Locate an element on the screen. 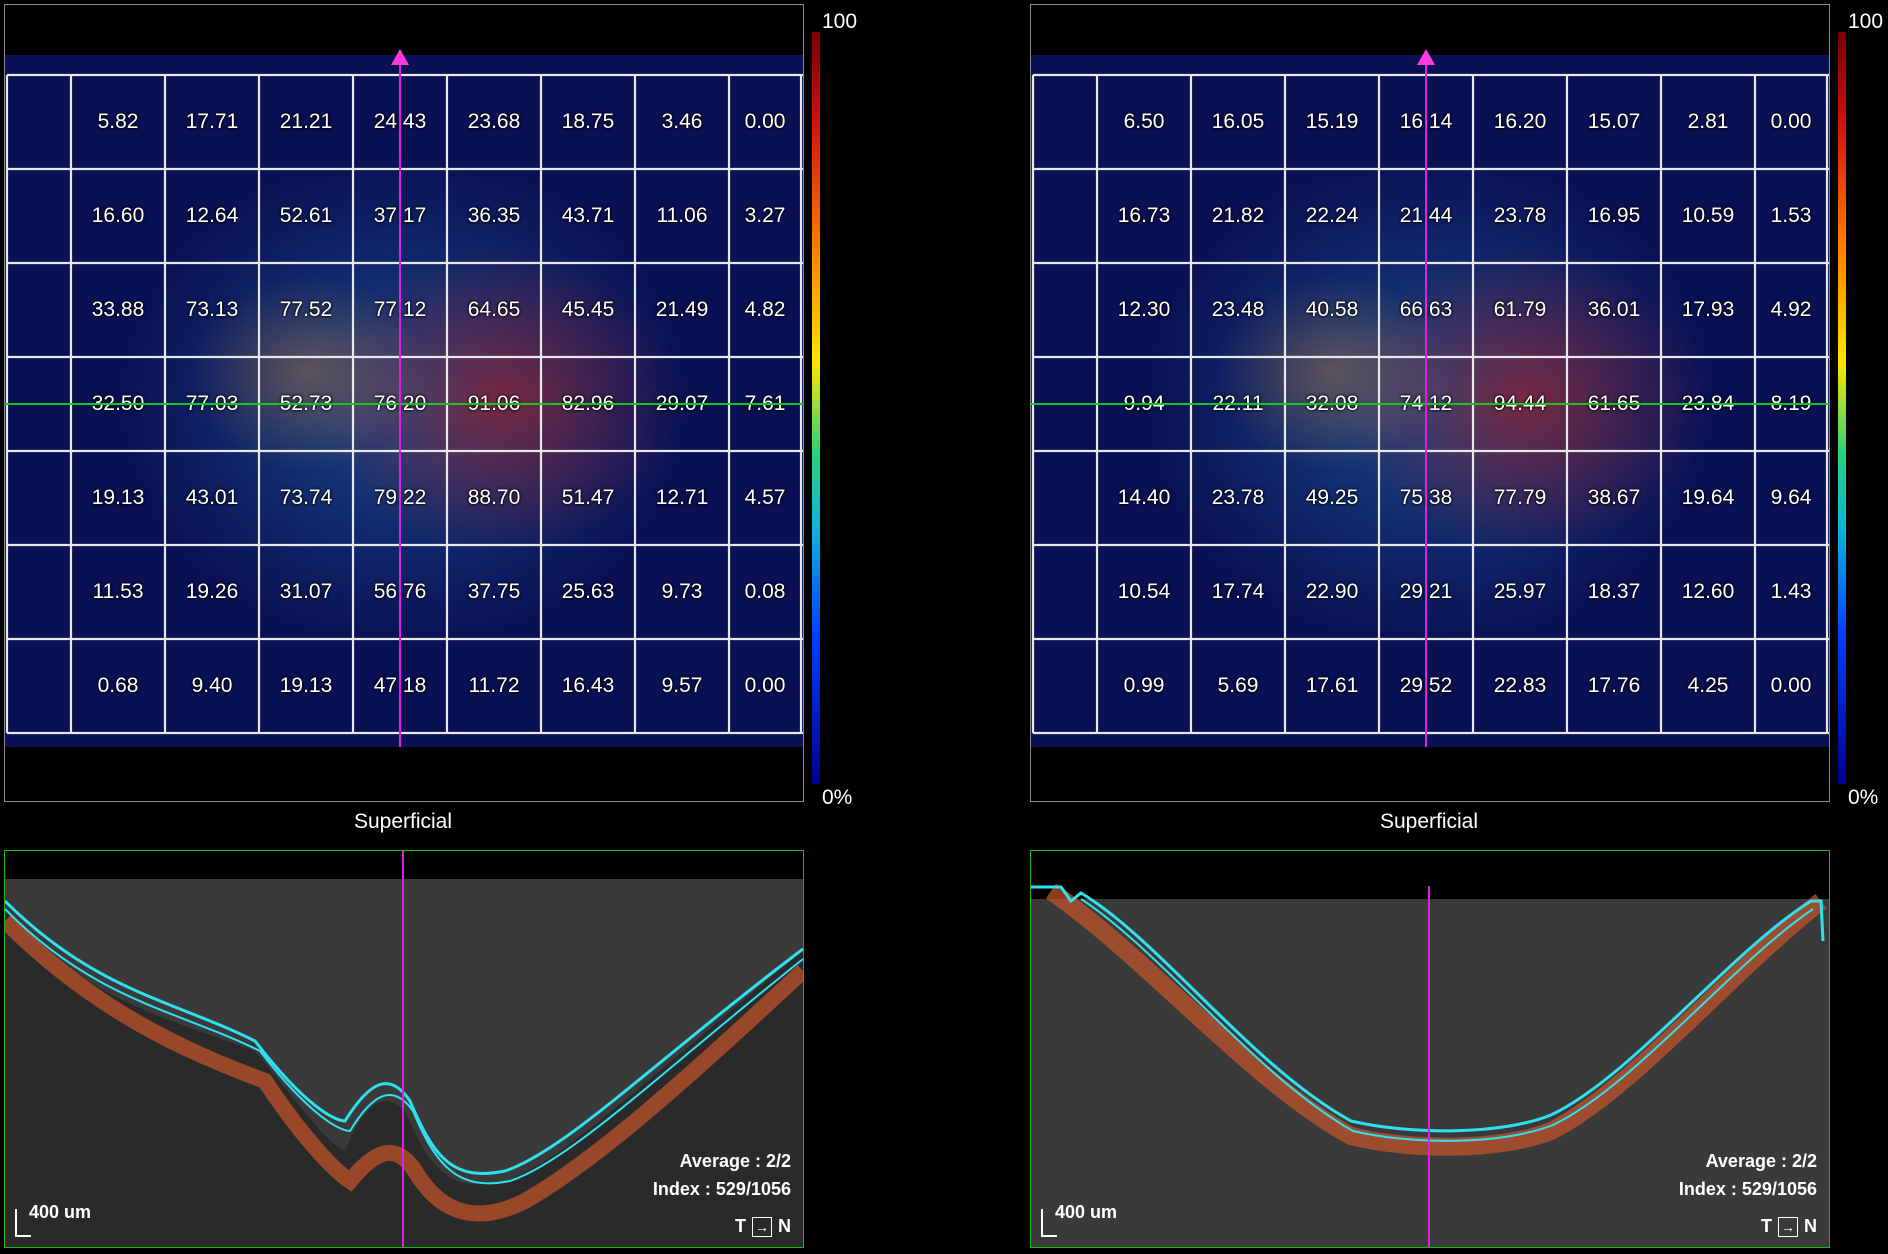 This screenshot has width=1888, height=1254. grid-cell-value: 37.75 is located at coordinates (494, 591).